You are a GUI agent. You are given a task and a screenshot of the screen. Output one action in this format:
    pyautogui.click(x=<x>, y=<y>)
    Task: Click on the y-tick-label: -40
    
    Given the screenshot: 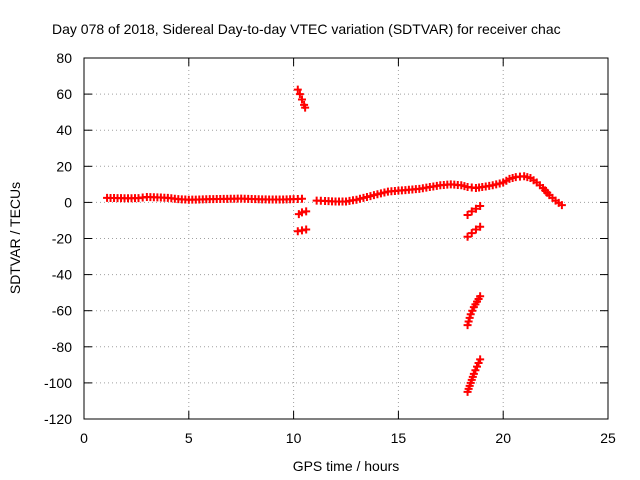 What is the action you would take?
    pyautogui.click(x=62, y=275)
    